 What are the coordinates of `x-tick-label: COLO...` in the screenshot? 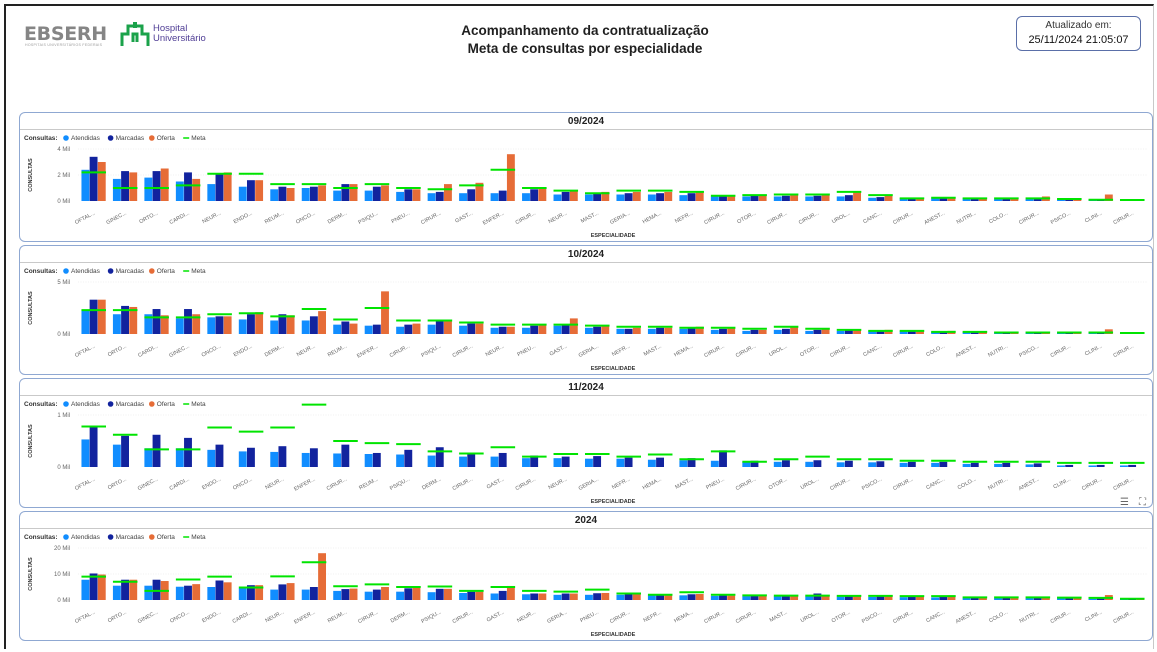 It's located at (998, 217).